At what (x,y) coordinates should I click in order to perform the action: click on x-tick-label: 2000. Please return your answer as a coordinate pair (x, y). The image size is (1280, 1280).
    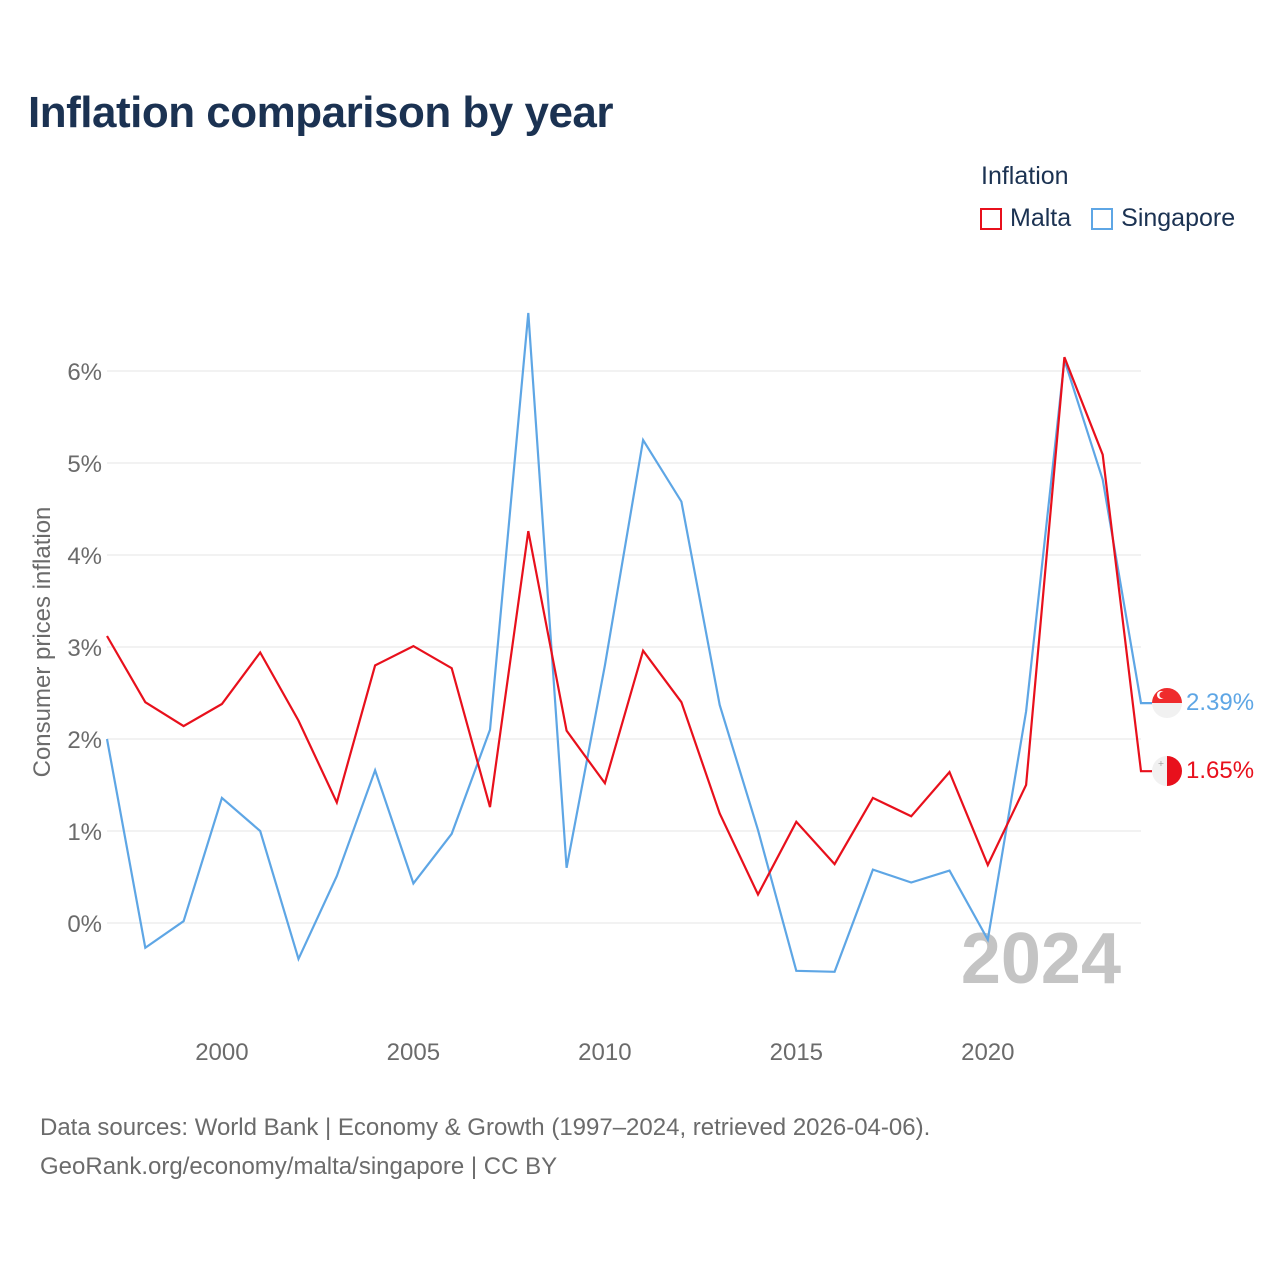
    Looking at the image, I should click on (221, 1052).